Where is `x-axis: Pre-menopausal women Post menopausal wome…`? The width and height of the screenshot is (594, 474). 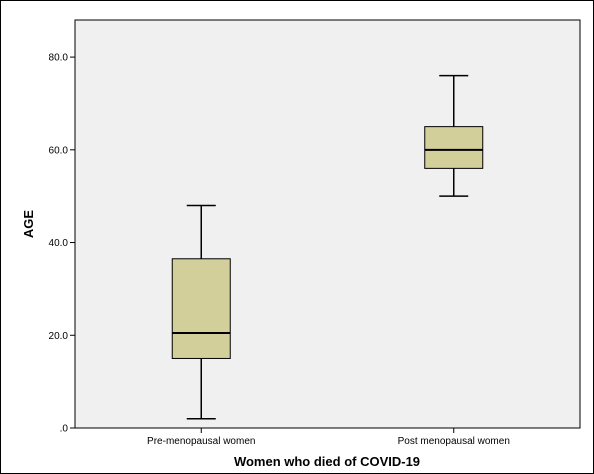 x-axis: Pre-menopausal women Post menopausal wome… is located at coordinates (328, 437).